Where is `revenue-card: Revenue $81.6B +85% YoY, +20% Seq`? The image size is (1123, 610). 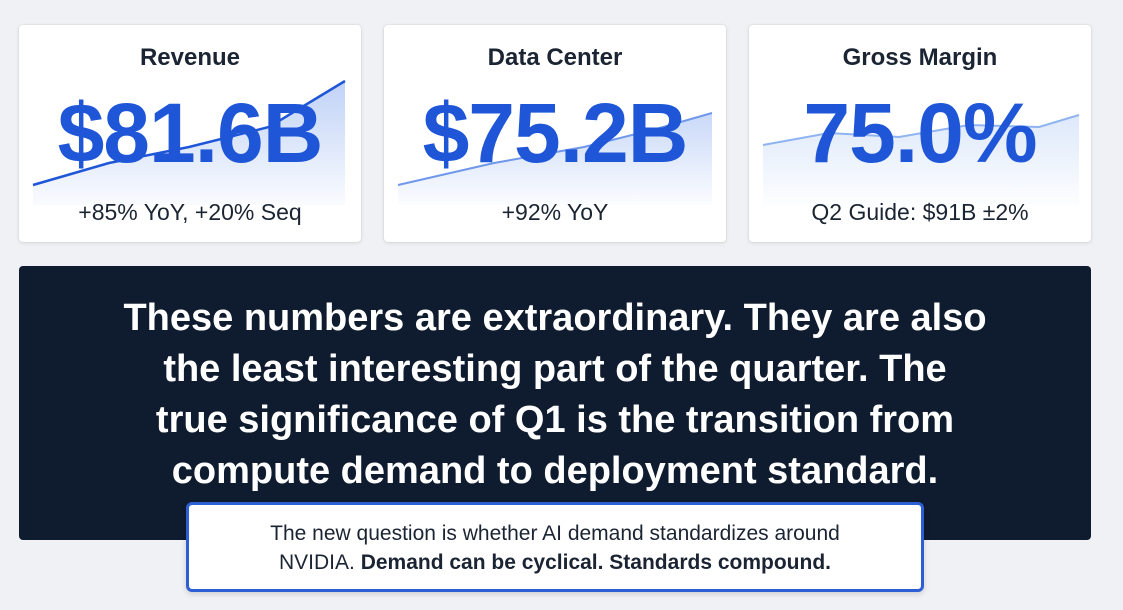 revenue-card: Revenue $81.6B +85% YoY, +20% Seq is located at coordinates (190, 133).